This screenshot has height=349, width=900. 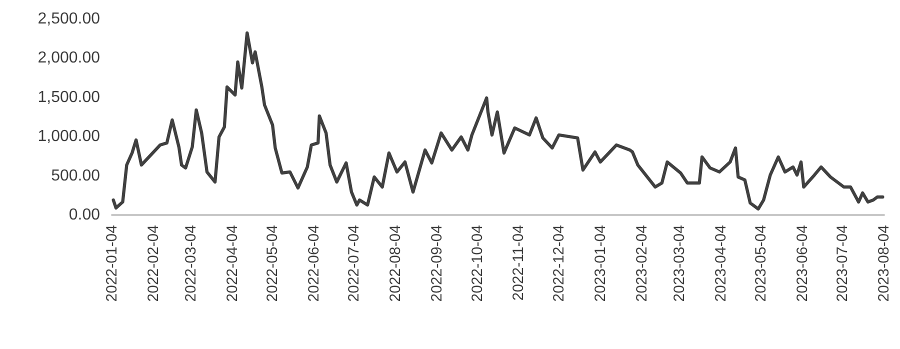 What do you see at coordinates (69, 137) in the screenshot?
I see `y-tick-label: 1,000.00` at bounding box center [69, 137].